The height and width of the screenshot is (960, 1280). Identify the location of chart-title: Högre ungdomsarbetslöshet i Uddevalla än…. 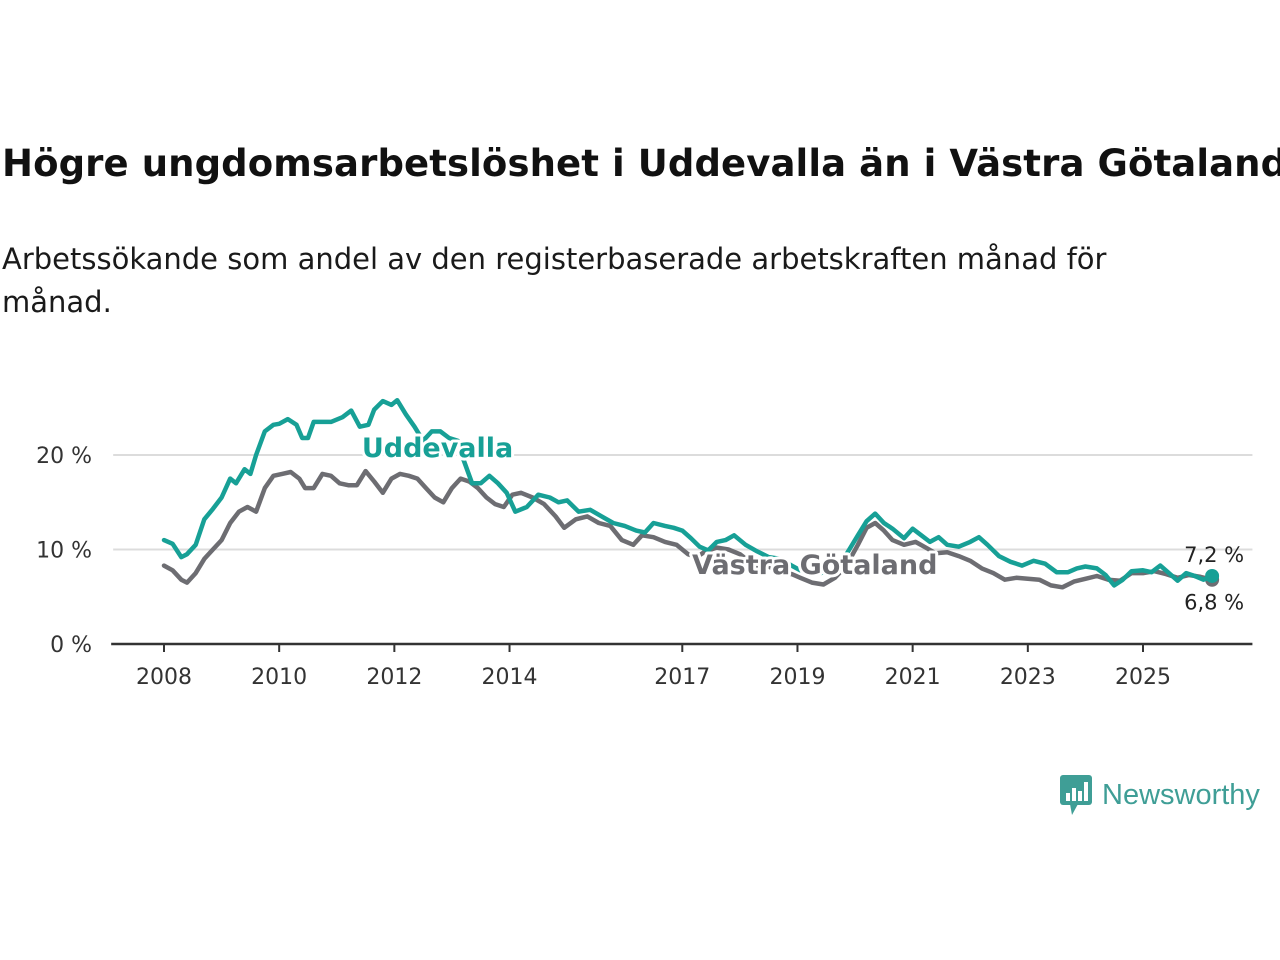
(641, 163).